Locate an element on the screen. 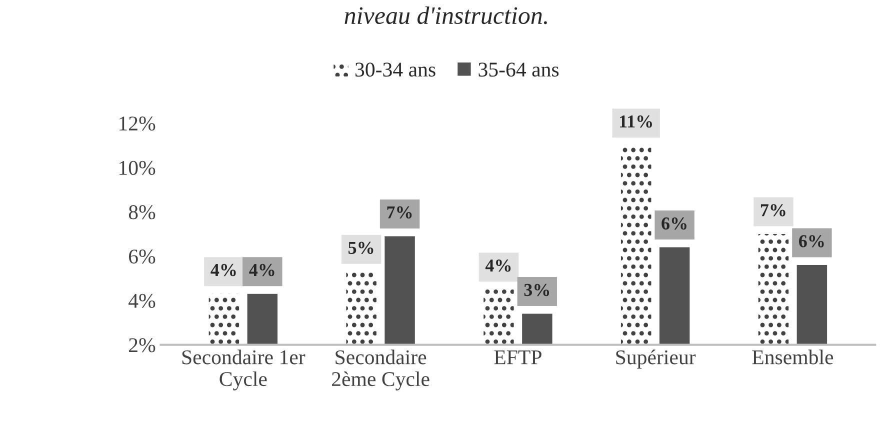  y-tick-label: 10% is located at coordinates (138, 167).